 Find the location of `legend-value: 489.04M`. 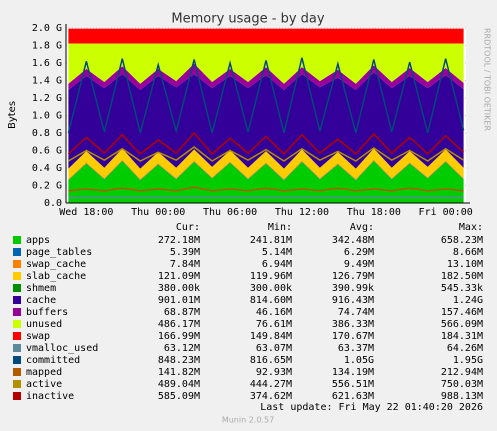

legend-value: 489.04M is located at coordinates (179, 384).